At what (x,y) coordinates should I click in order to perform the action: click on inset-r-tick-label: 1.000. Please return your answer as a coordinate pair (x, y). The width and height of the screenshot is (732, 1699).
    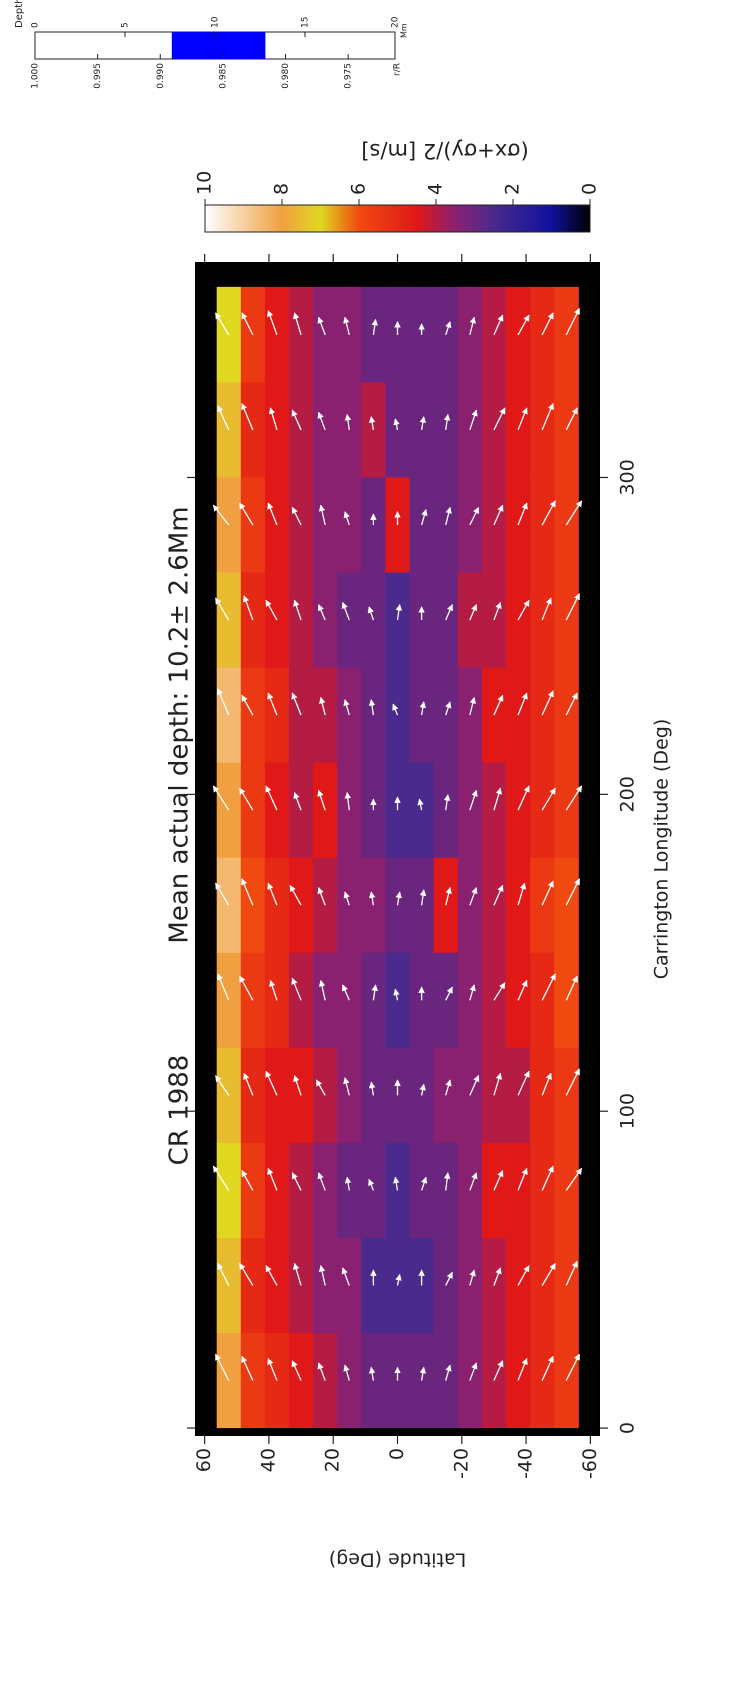
    Looking at the image, I should click on (36, 76).